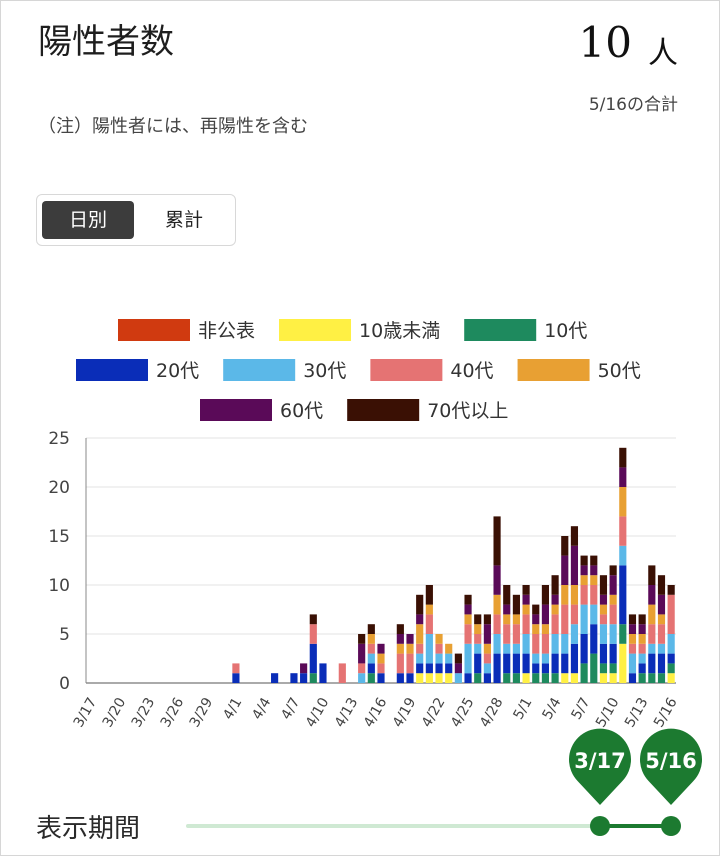 The height and width of the screenshot is (856, 720). What do you see at coordinates (88, 220) in the screenshot?
I see `daily-toggle-button: 日別` at bounding box center [88, 220].